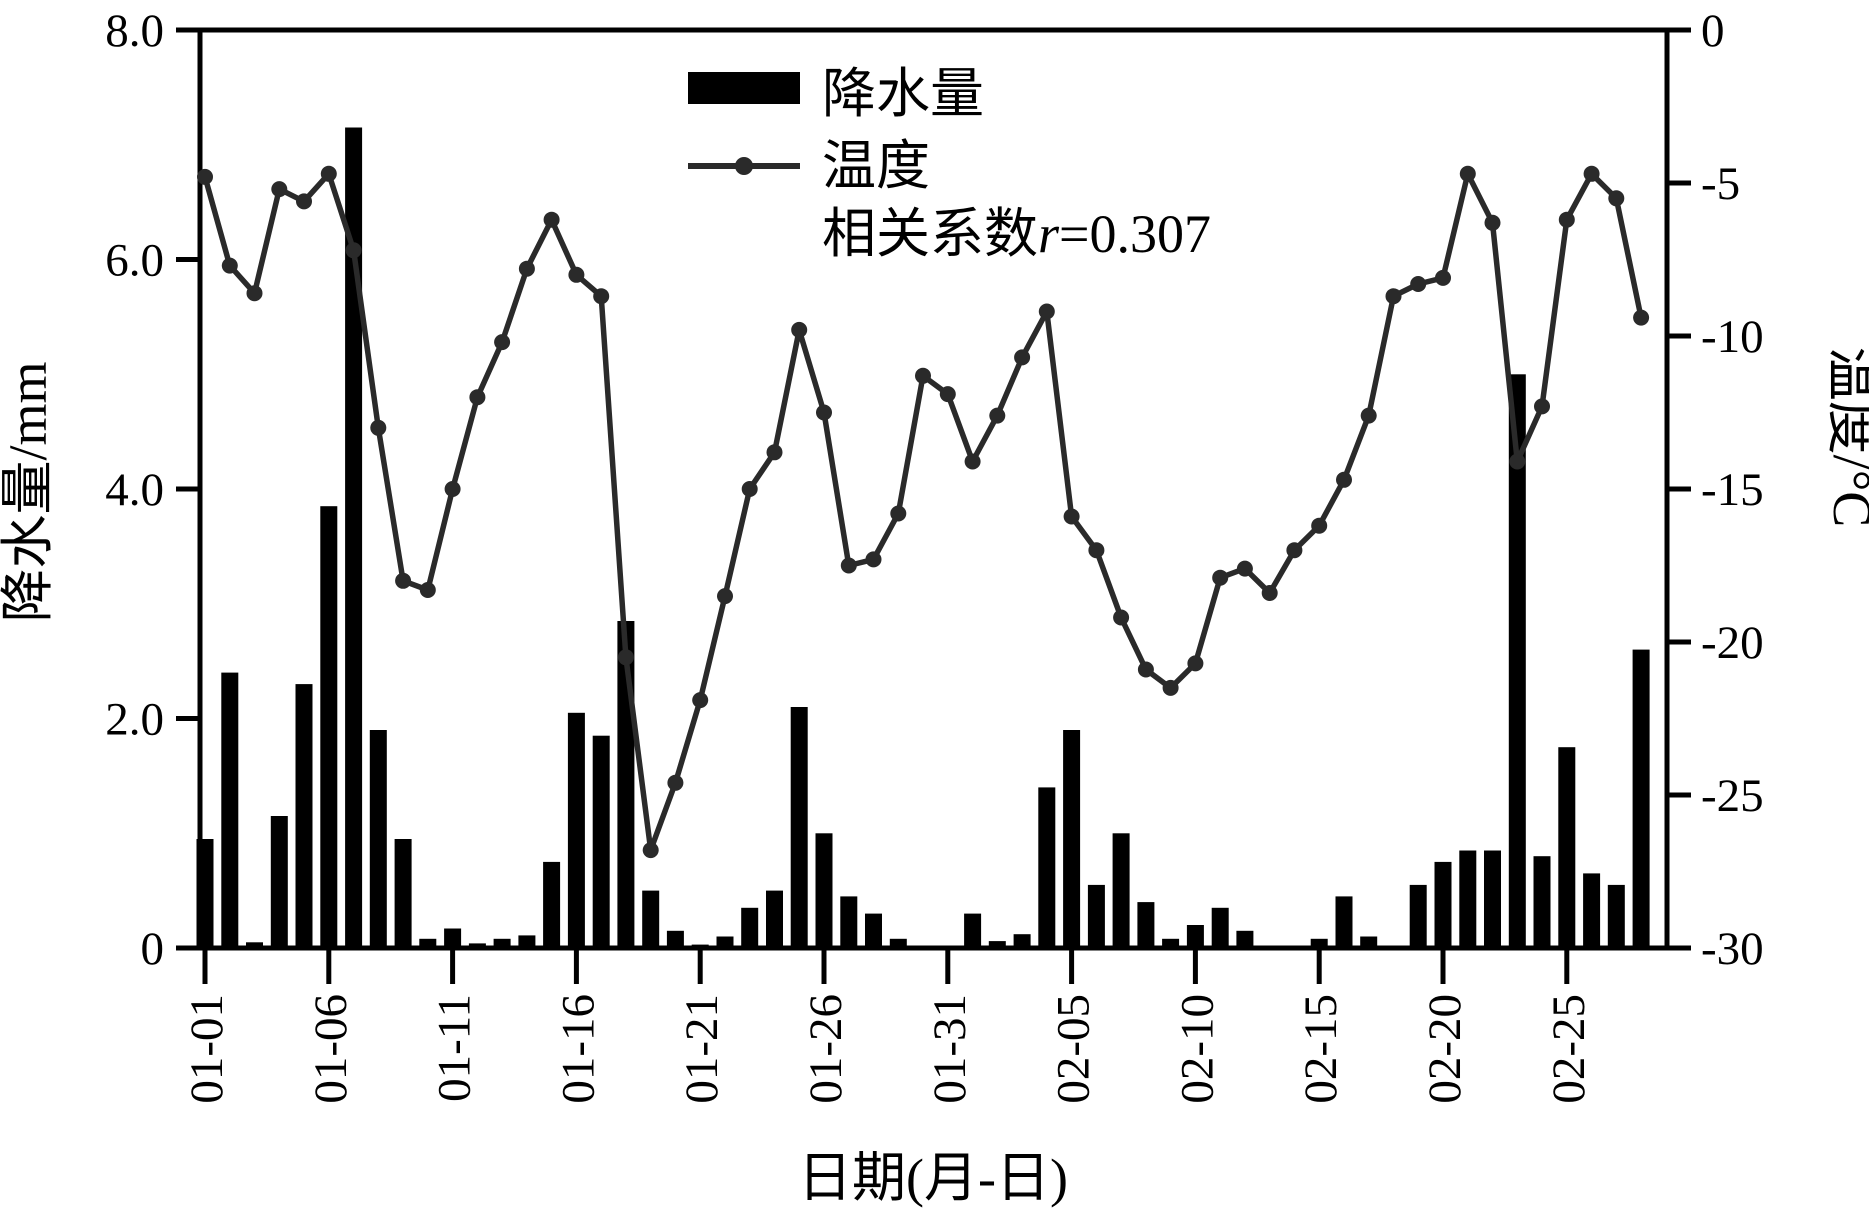 This screenshot has height=1219, width=1869. Describe the element at coordinates (949, 164) in the screenshot. I see `legend: 降水量 温度 相关系数r=0.307` at that location.